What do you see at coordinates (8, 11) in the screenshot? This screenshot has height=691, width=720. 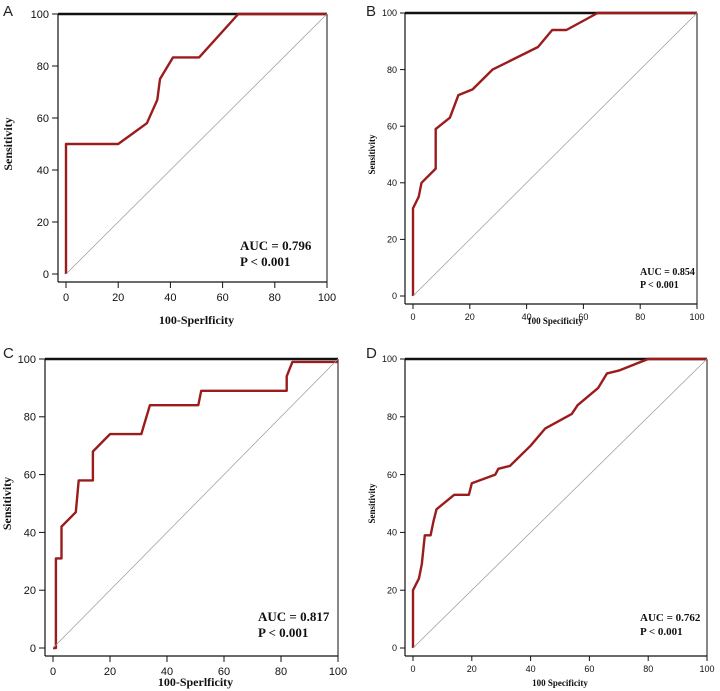 I see `panel-letter-a: A` at bounding box center [8, 11].